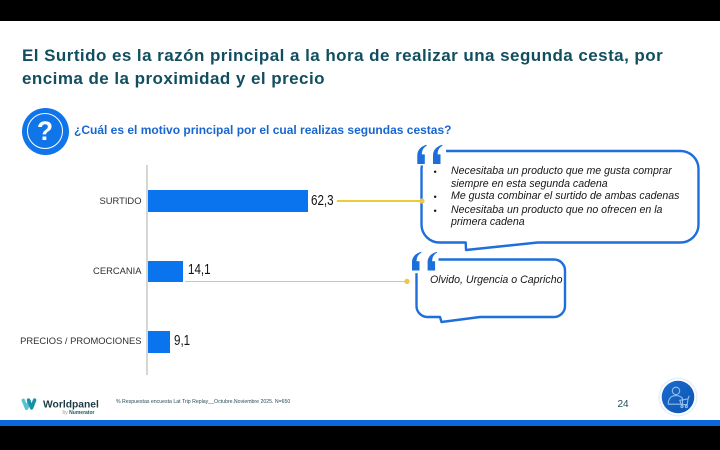 This screenshot has height=450, width=720. I want to click on svg-text: by Numerator, so click(78, 413).